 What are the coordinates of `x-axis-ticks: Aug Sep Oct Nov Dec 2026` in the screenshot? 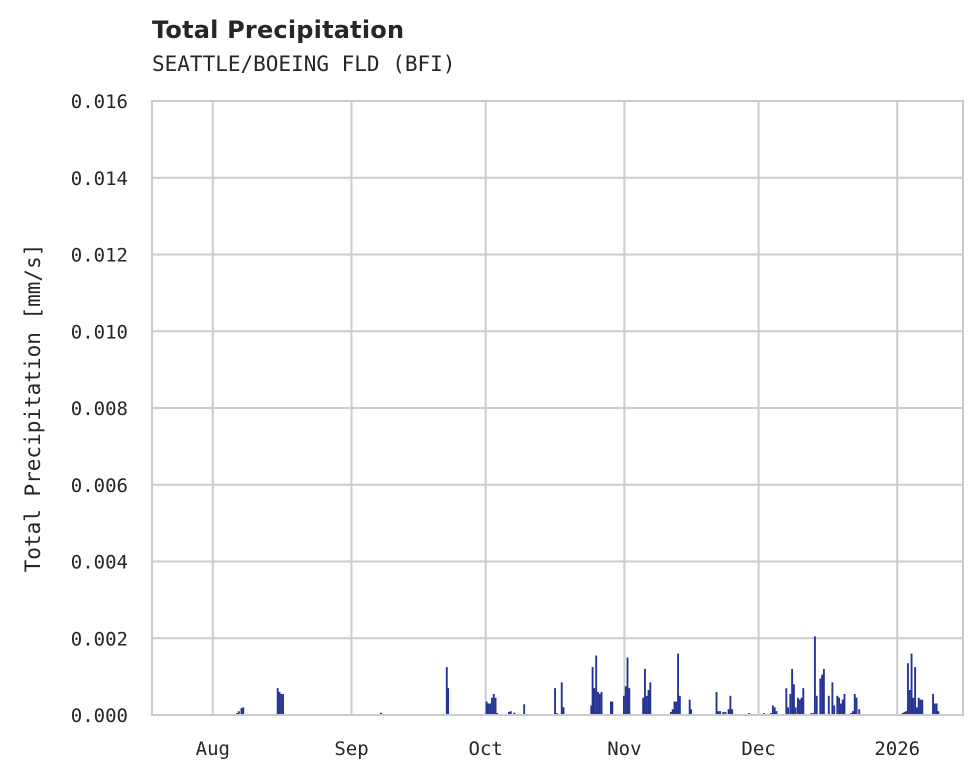 It's located at (558, 749).